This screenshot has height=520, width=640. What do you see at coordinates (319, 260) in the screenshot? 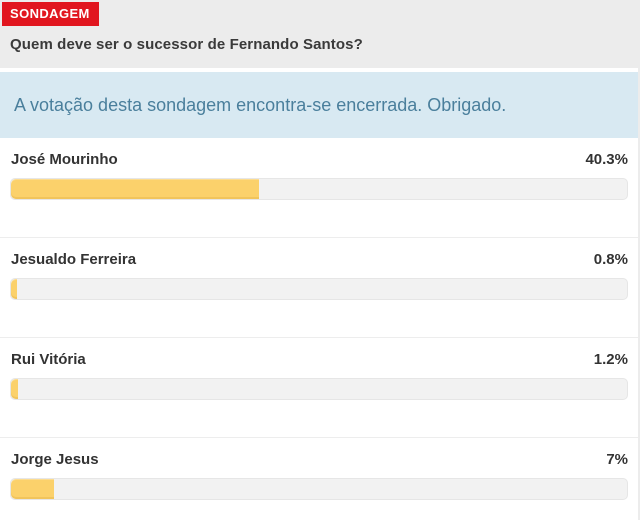
I see `option-head: Jesualdo Ferreira 0.8%` at bounding box center [319, 260].